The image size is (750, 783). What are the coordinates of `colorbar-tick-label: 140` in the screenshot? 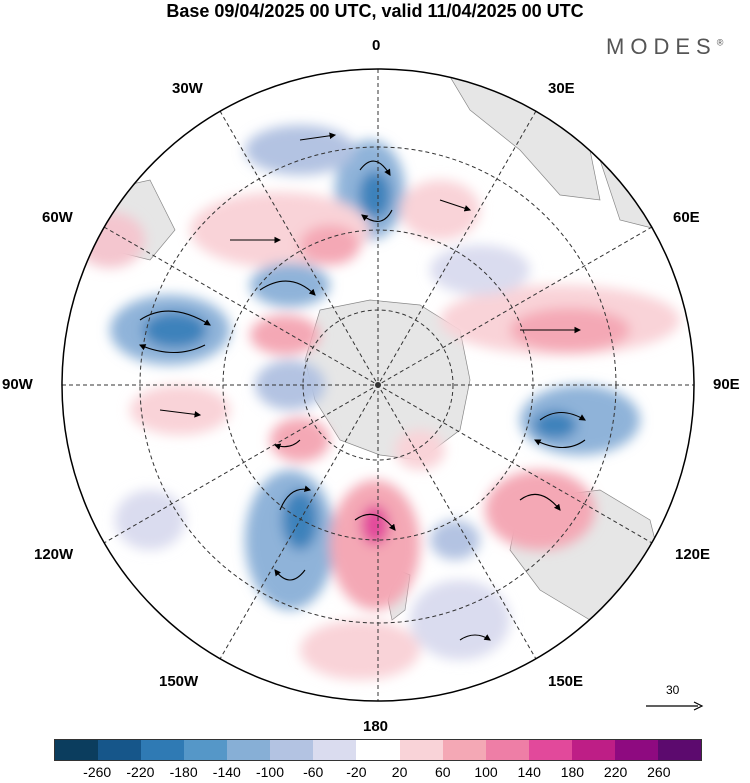 It's located at (529, 772).